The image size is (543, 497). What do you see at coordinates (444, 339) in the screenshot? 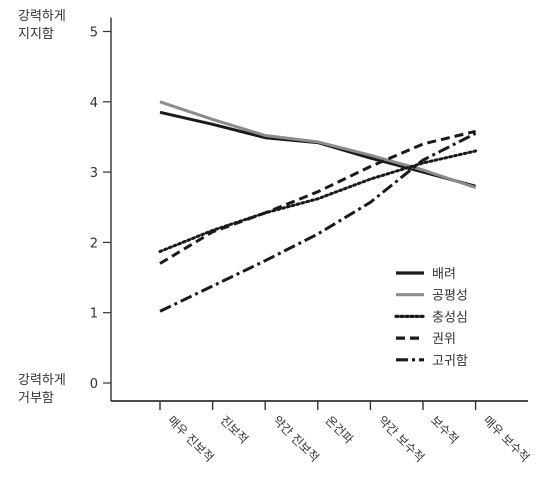
I see `legend-label: 권위` at bounding box center [444, 339].